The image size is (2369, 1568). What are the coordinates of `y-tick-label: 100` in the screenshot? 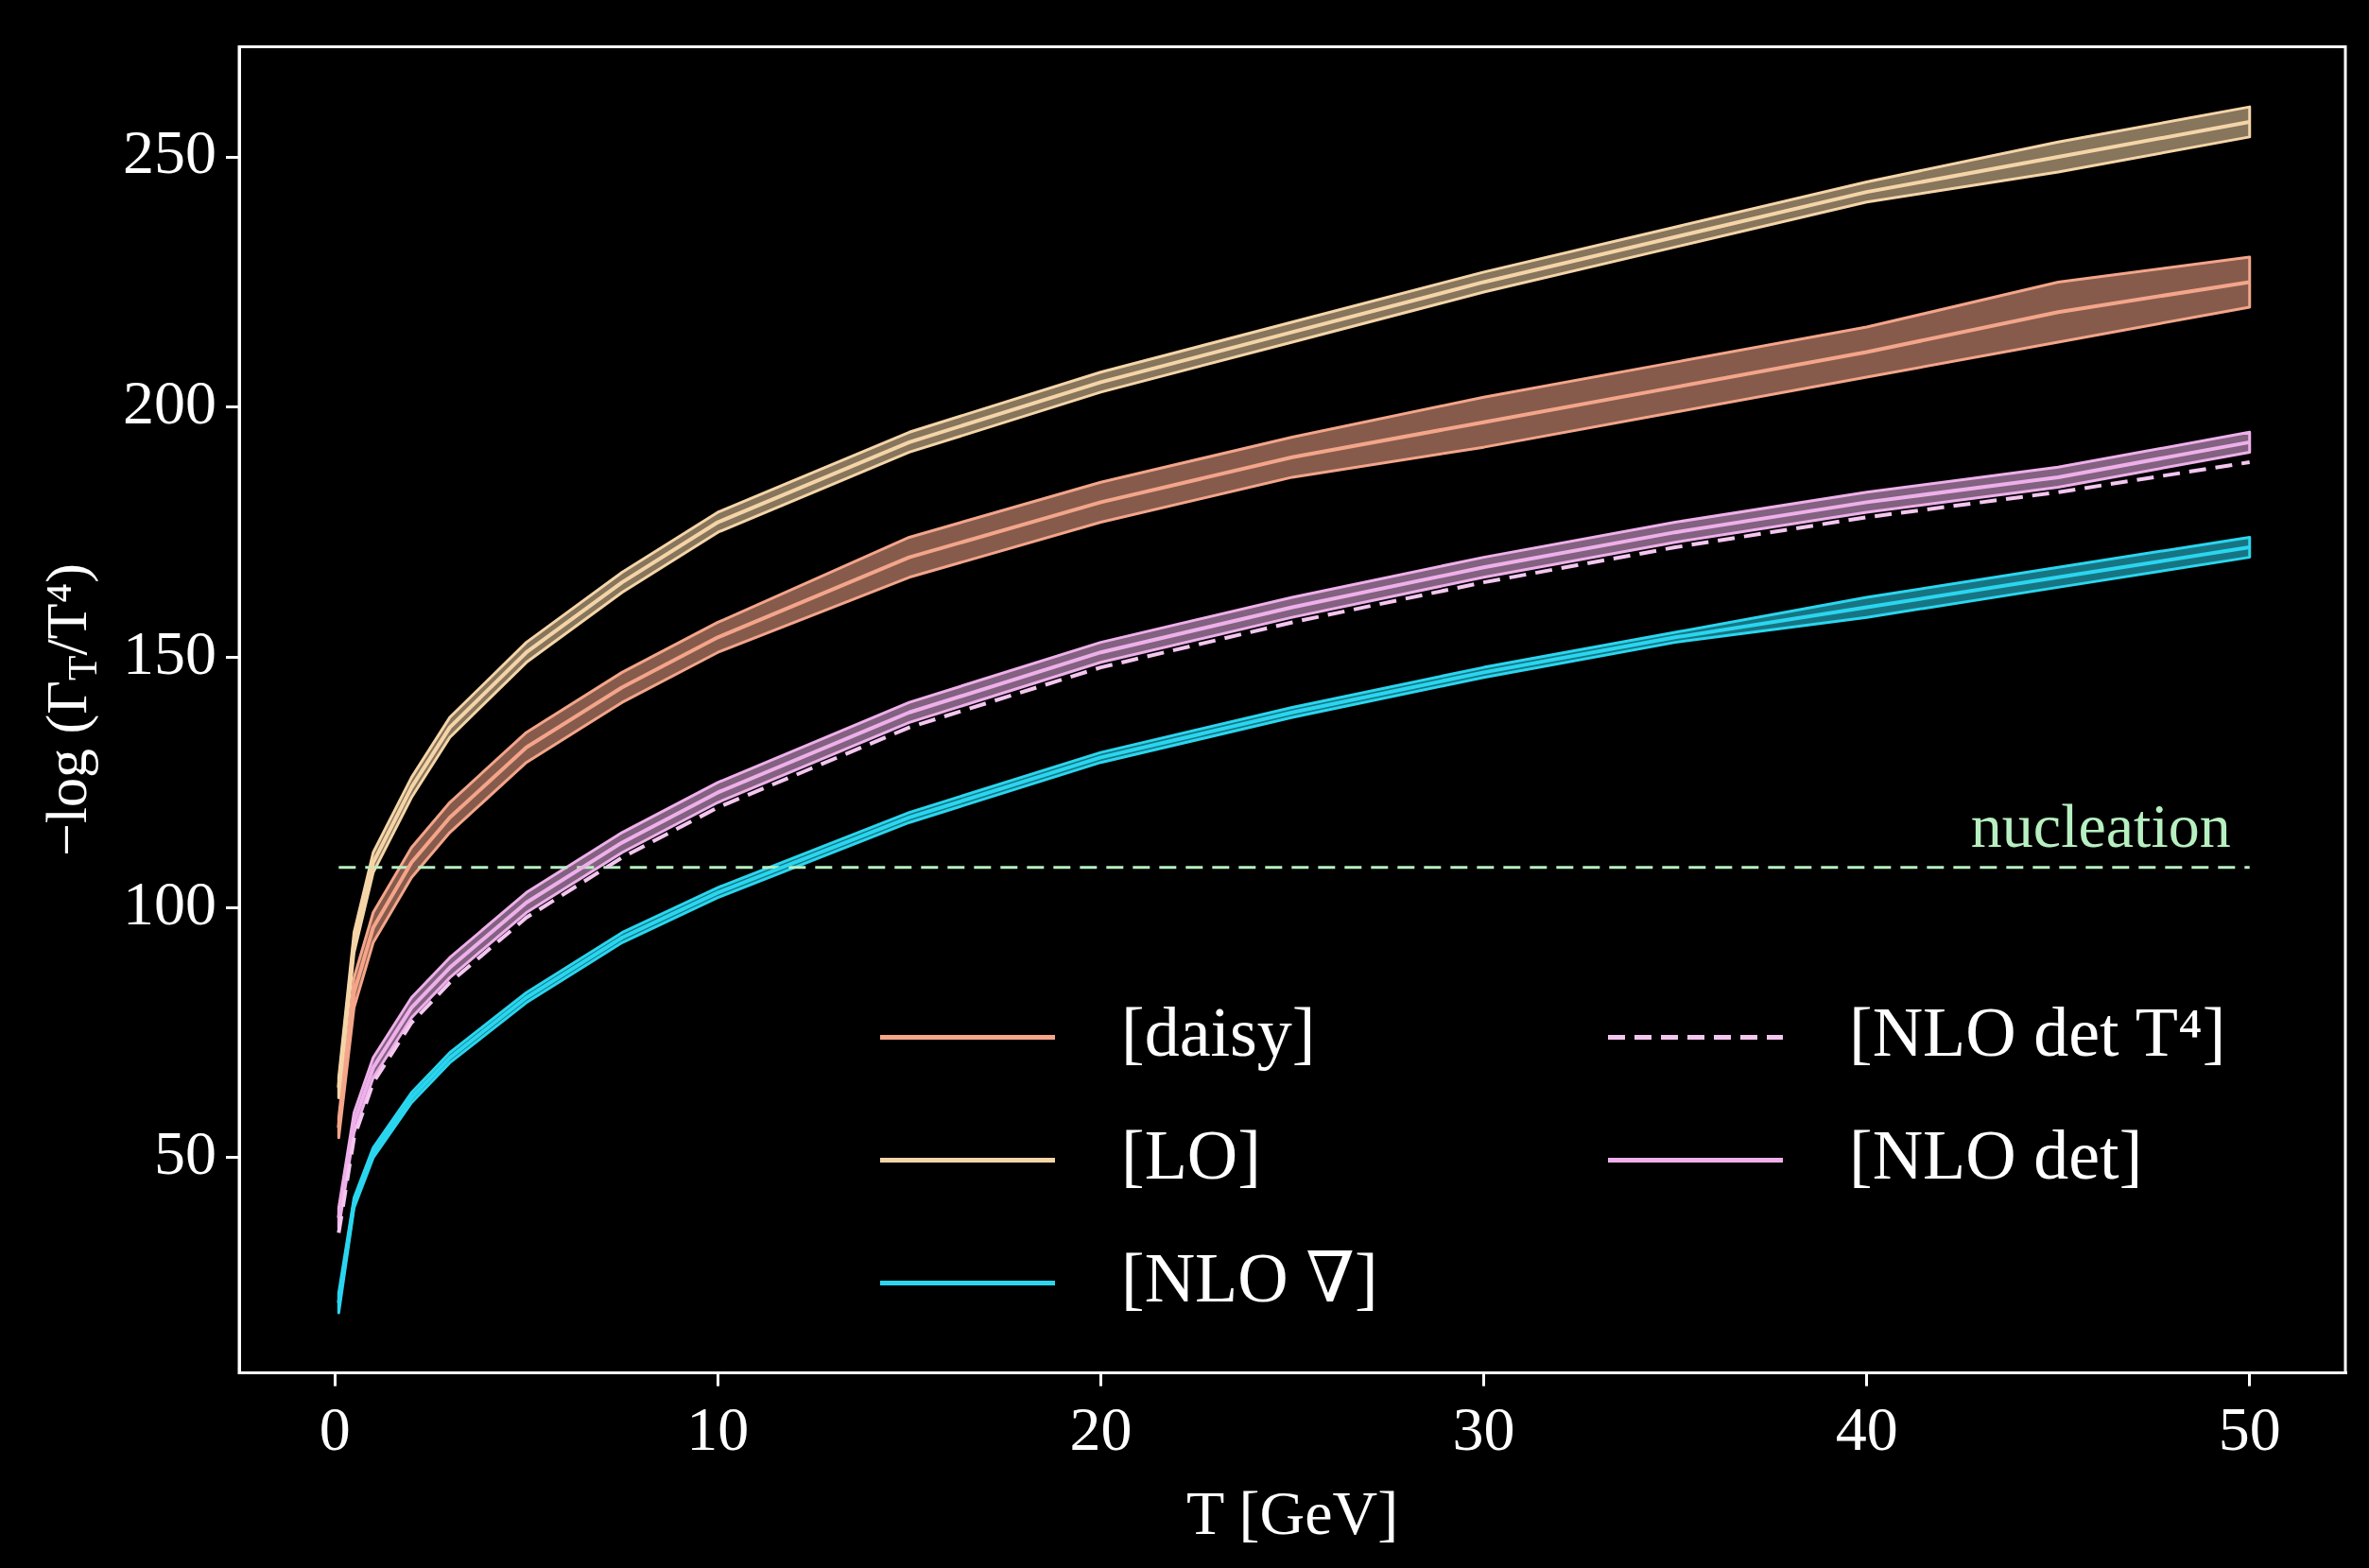 It's located at (169, 903).